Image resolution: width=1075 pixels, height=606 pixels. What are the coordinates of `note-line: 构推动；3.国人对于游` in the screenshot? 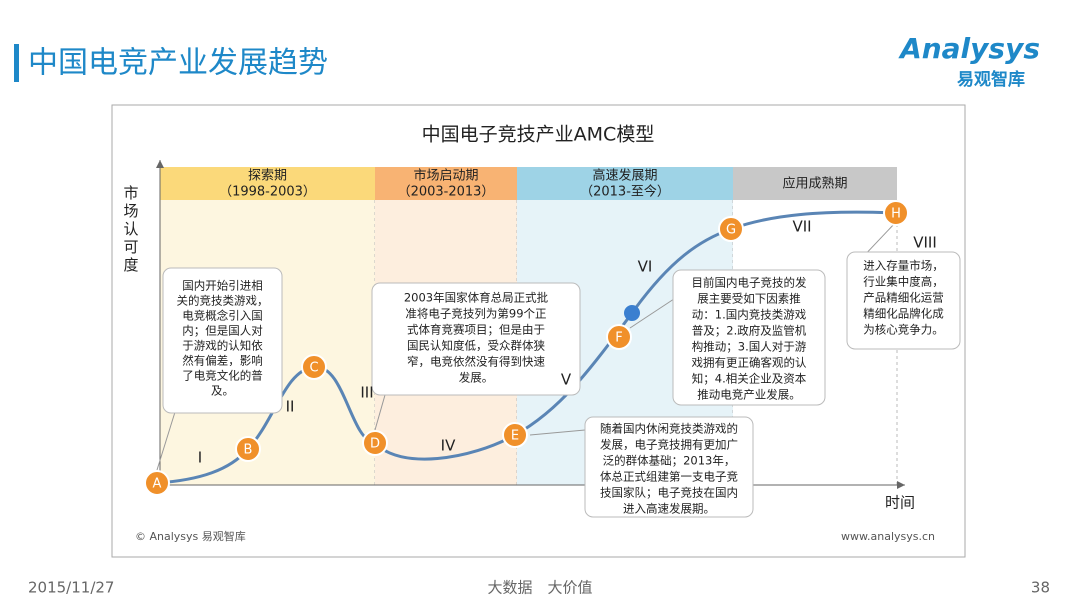 It's located at (749, 347).